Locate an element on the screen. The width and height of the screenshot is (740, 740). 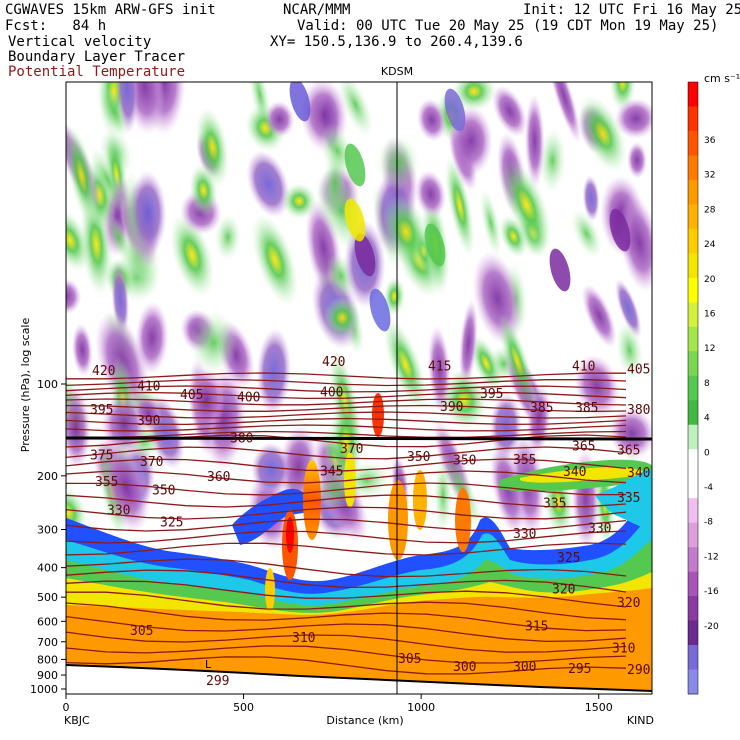
field-label-theta: Potential Temperature is located at coordinates (97, 72).